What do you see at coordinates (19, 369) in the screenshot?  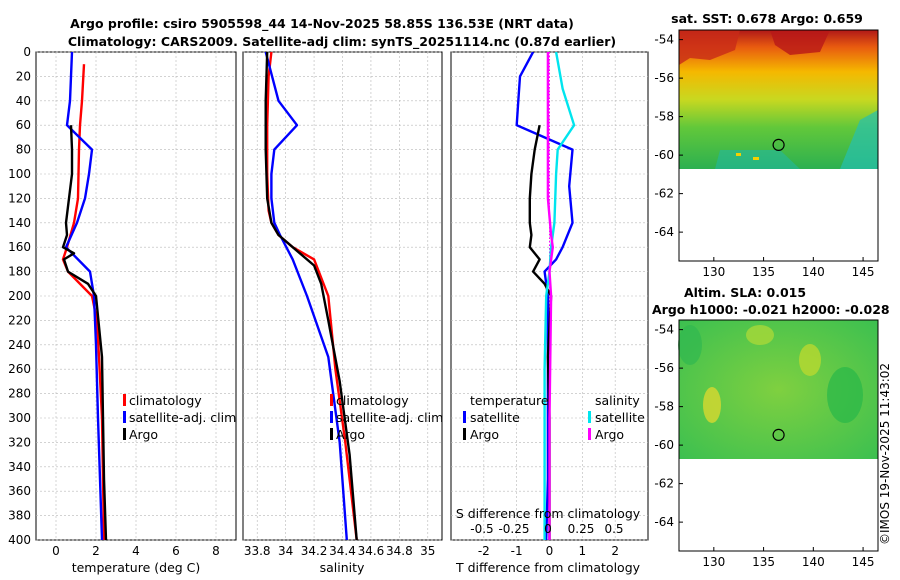 I see `depth-tick-label: 260` at bounding box center [19, 369].